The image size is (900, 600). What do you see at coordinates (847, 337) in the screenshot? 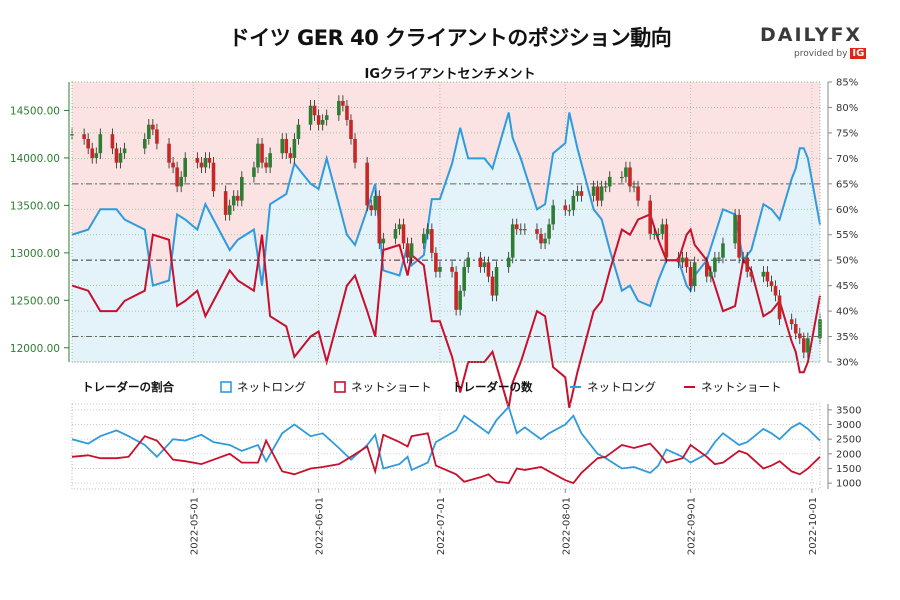
I see `ratio-tick-label: 35%` at bounding box center [847, 337].